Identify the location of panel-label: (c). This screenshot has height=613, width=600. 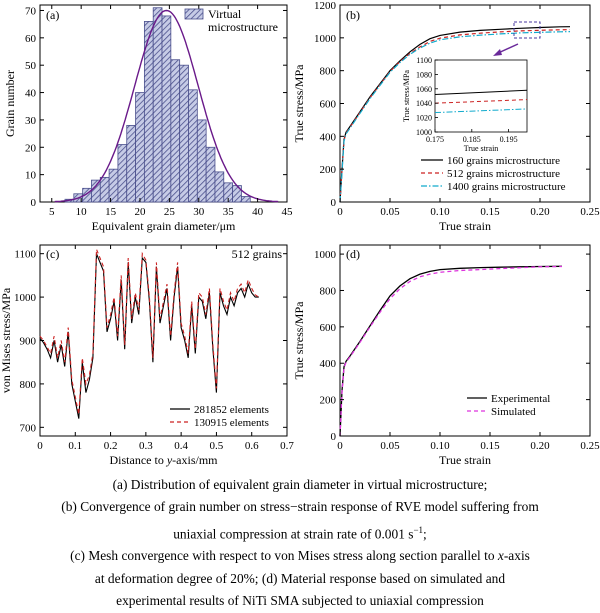
(52, 254).